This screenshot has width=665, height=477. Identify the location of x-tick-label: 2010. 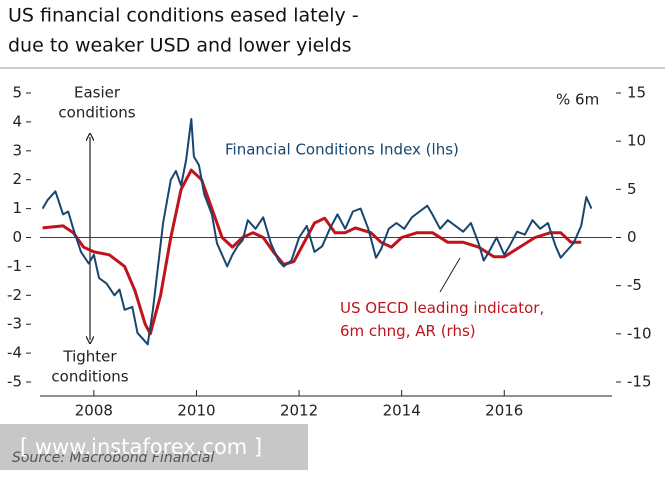
(196, 411).